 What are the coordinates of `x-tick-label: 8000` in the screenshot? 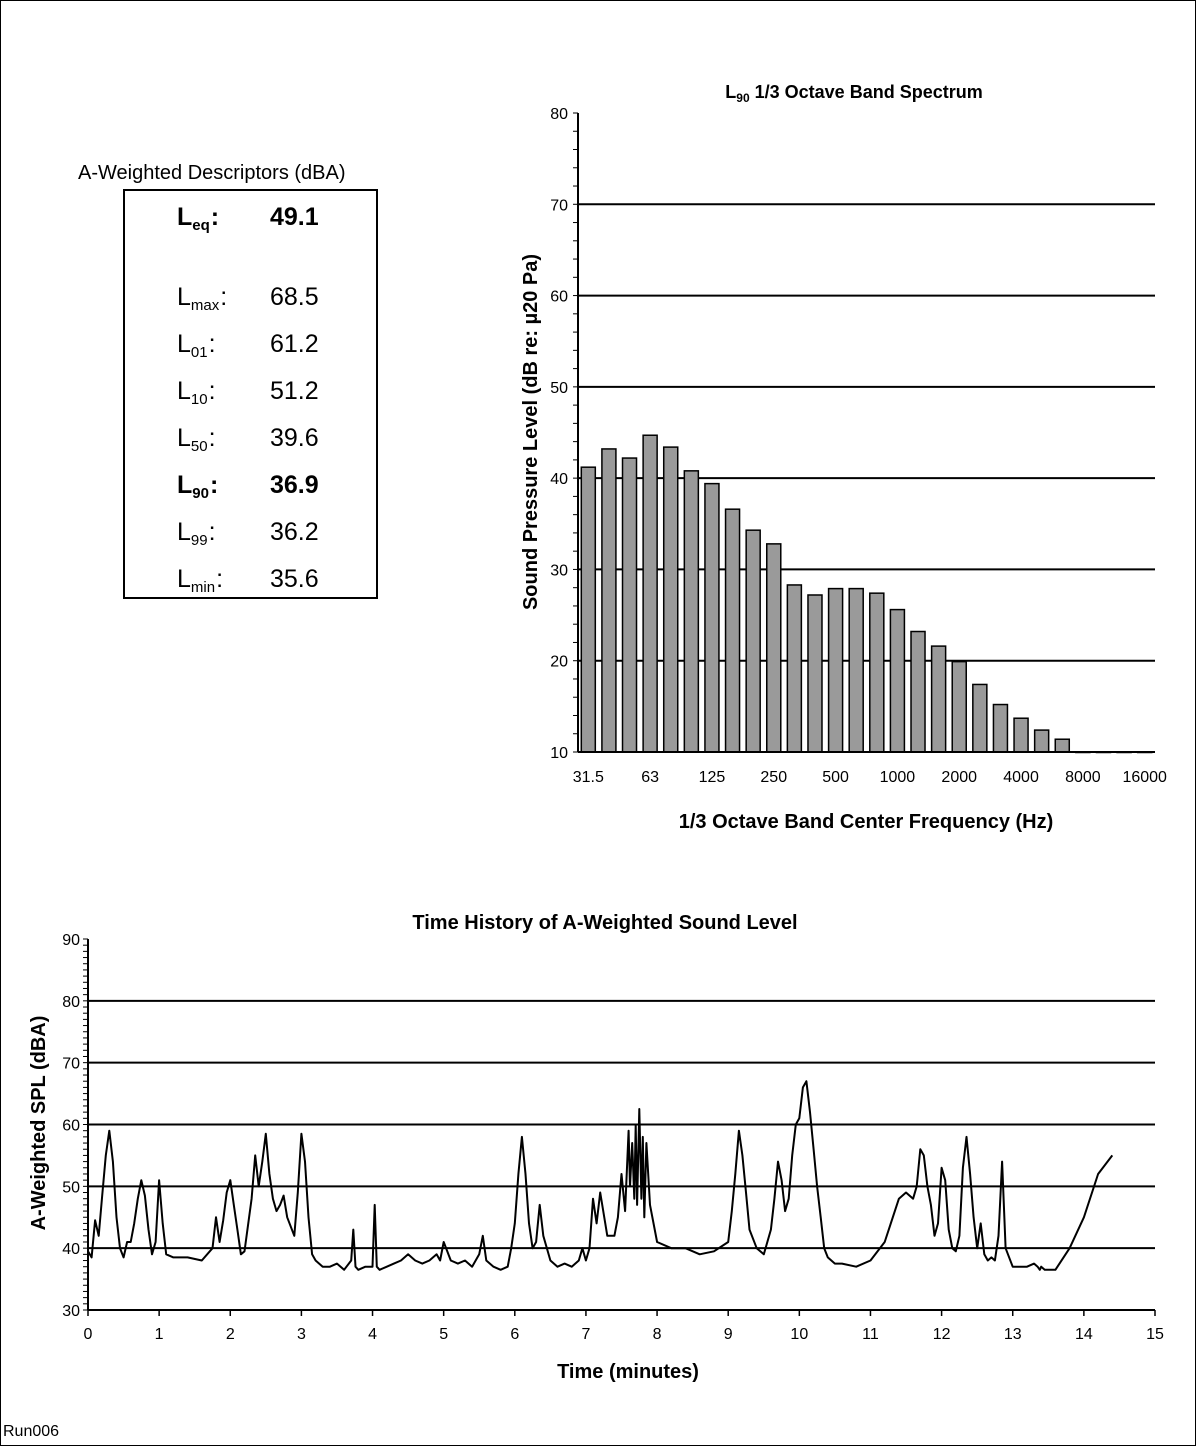 It's located at (1083, 777).